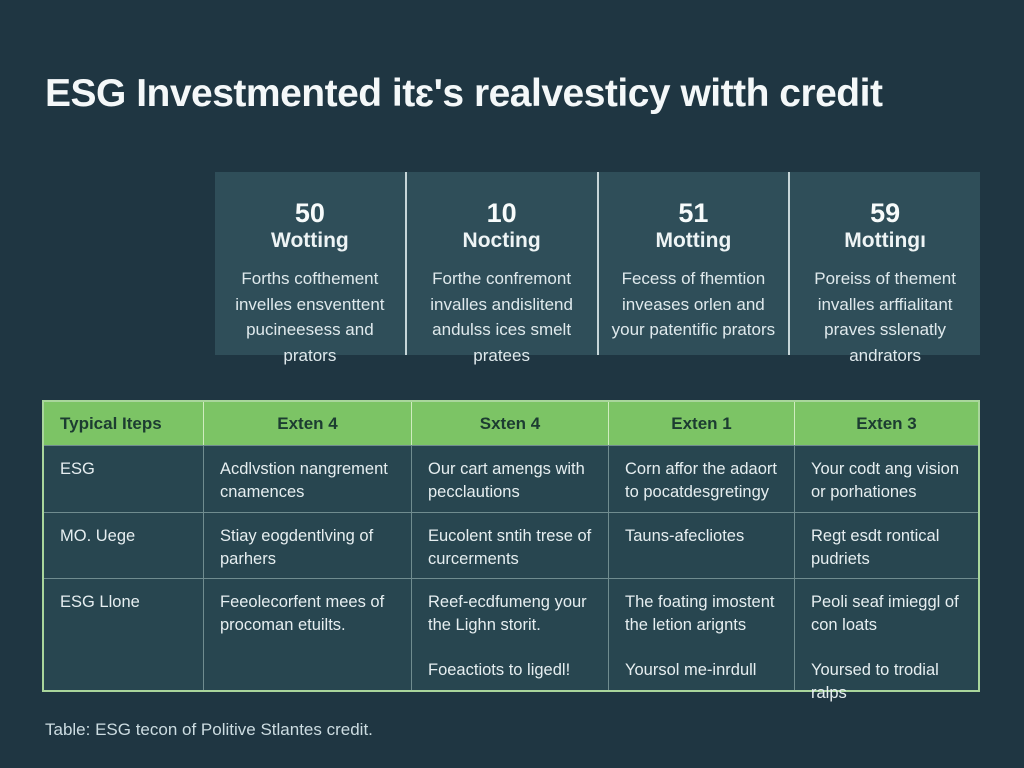 The height and width of the screenshot is (768, 1024). I want to click on table-cell: Feeolecorfent mees of procoman etuilts., so click(308, 634).